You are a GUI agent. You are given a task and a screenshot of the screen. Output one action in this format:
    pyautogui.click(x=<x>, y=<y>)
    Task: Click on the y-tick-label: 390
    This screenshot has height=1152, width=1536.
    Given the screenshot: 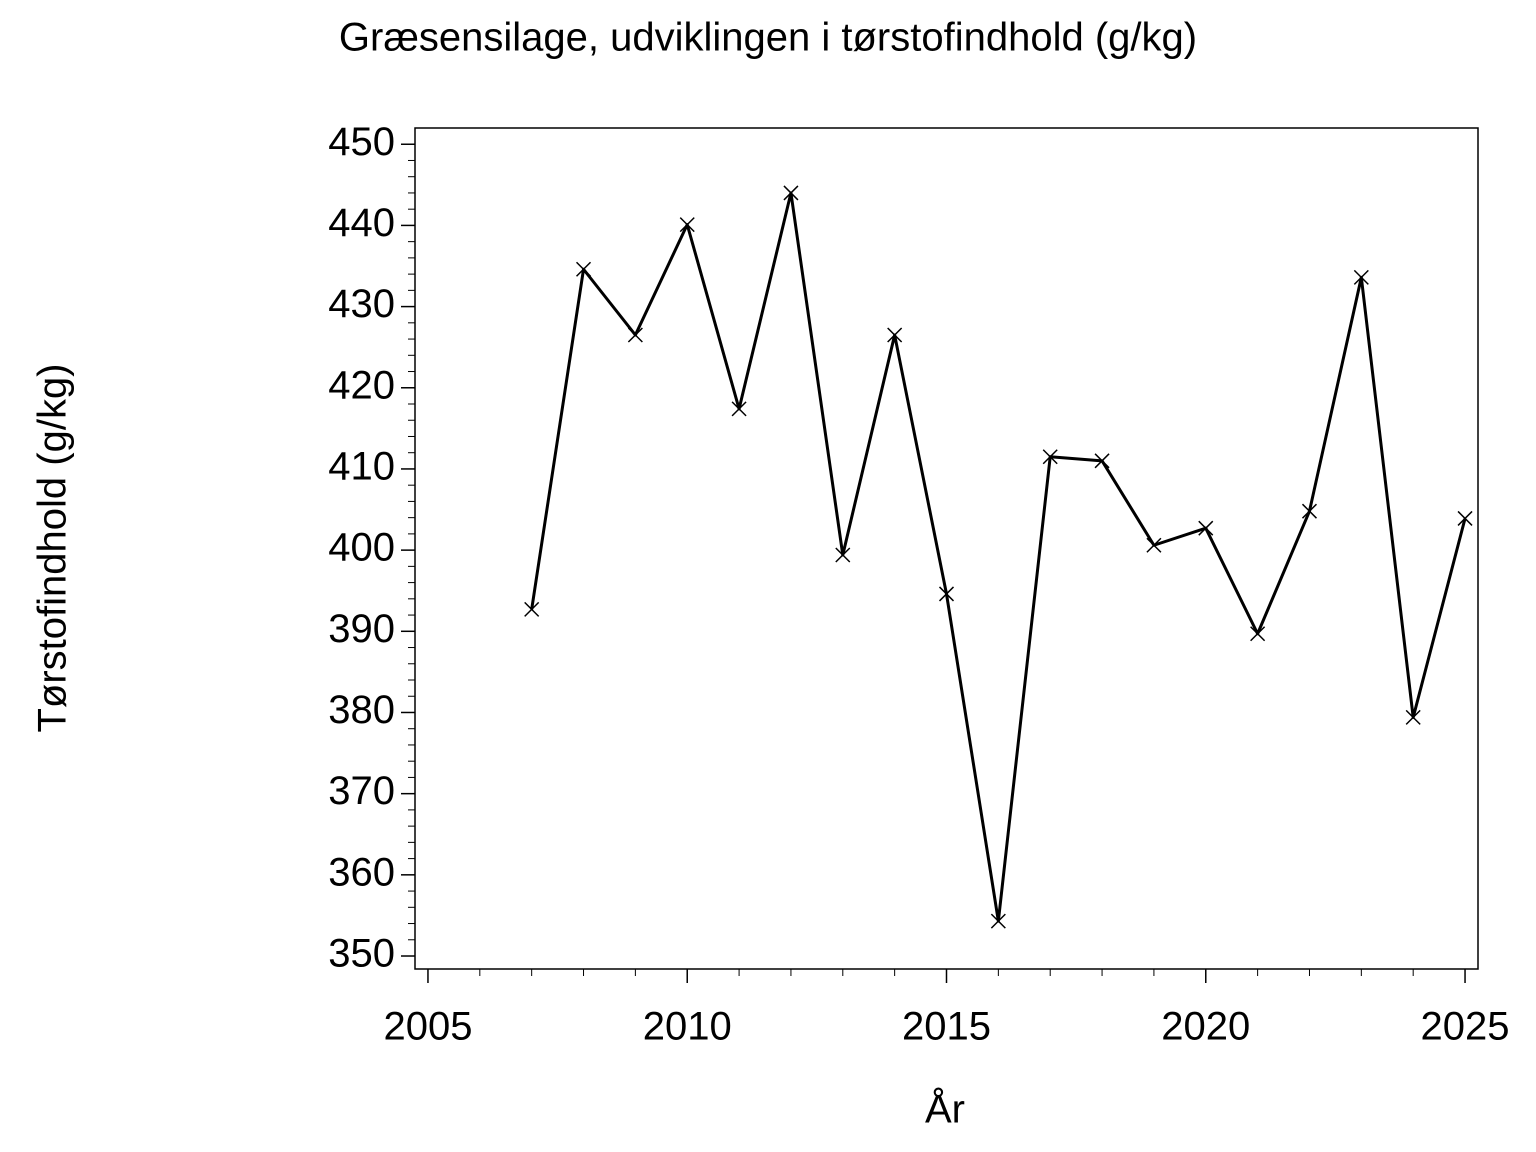 What is the action you would take?
    pyautogui.click(x=361, y=629)
    